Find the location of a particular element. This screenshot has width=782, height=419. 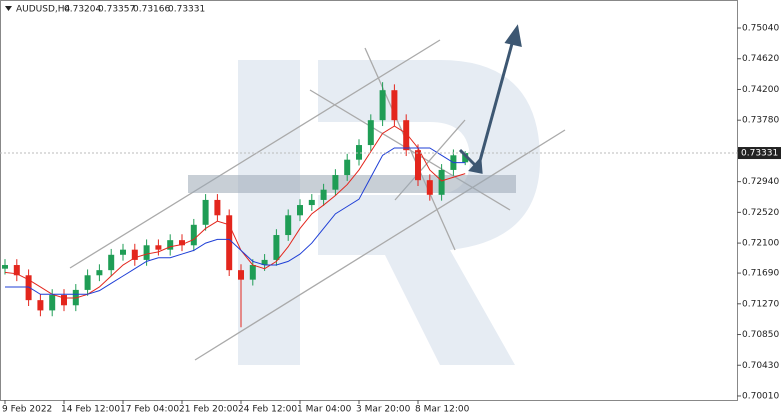

y-tick-label: 0.74200 is located at coordinates (760, 90).